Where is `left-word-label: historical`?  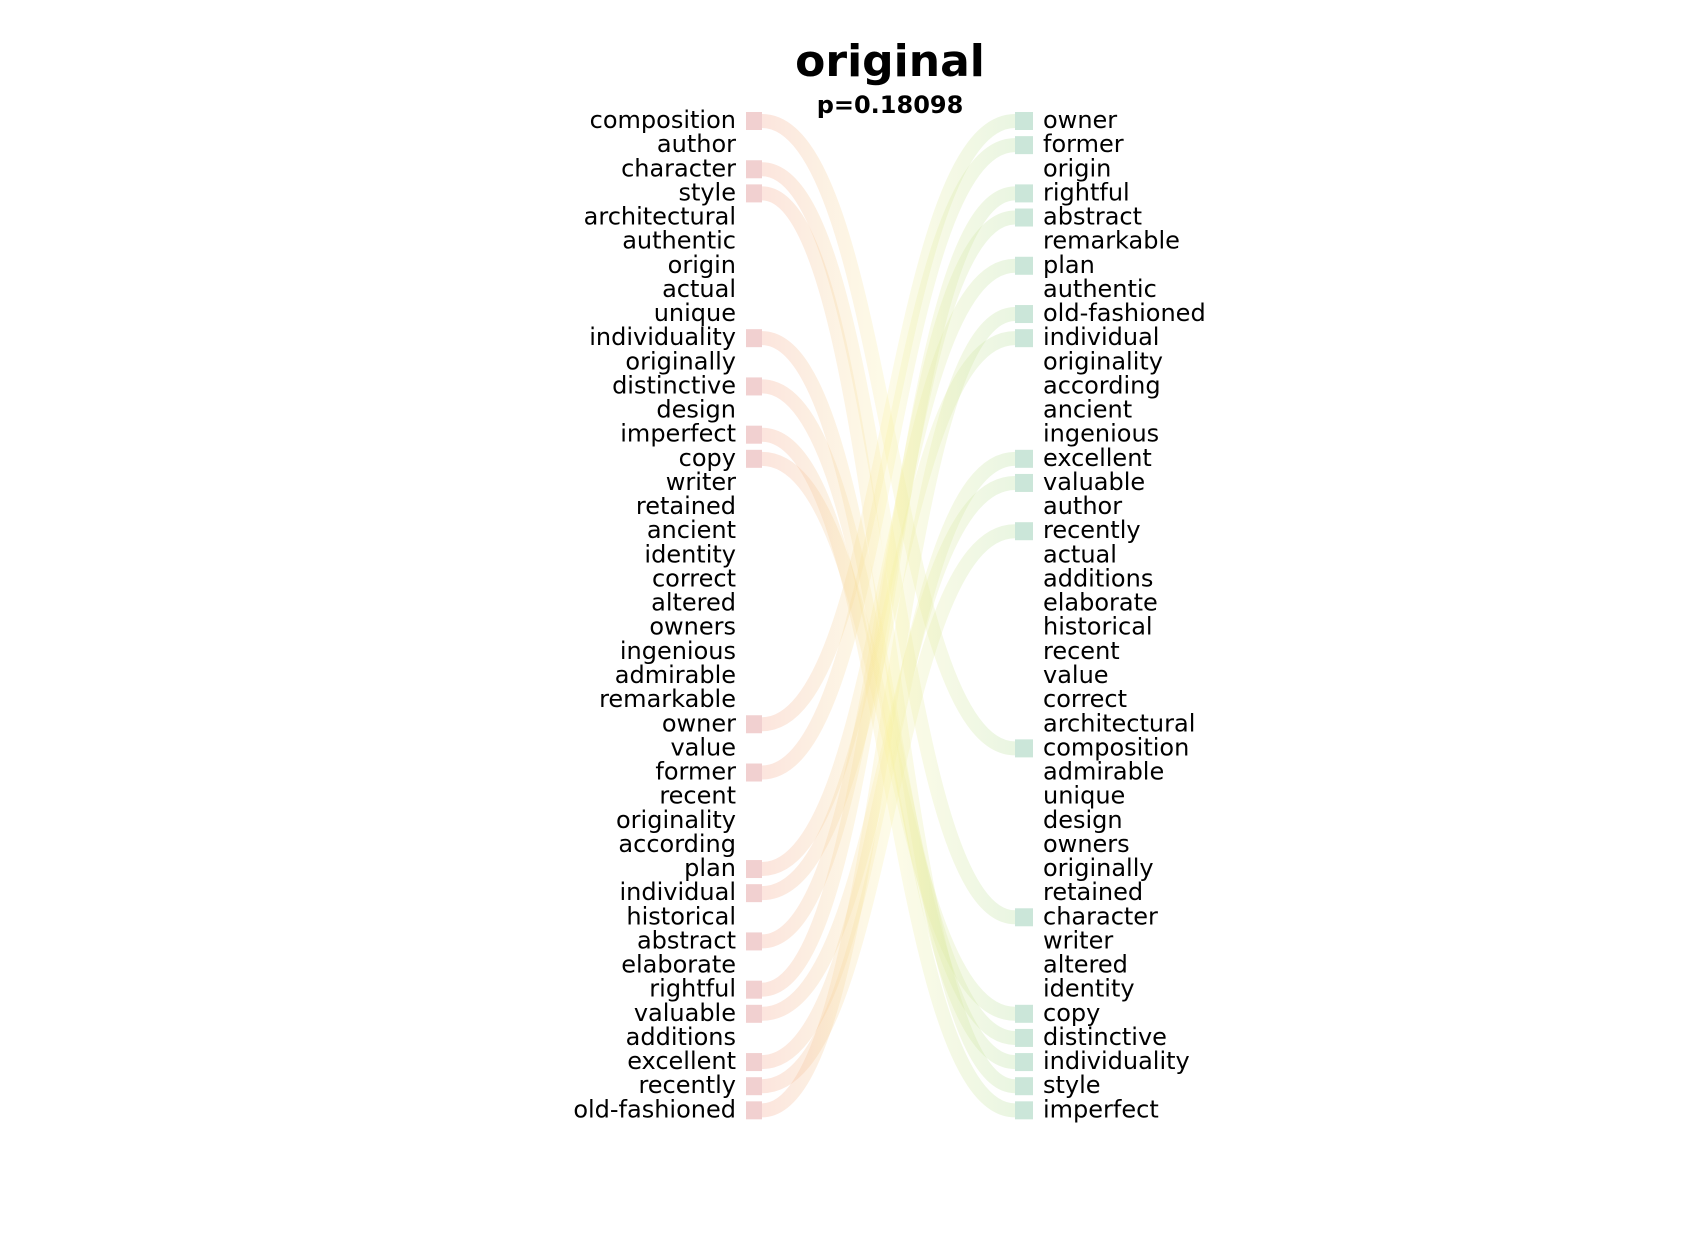
left-word-label: historical is located at coordinates (681, 916).